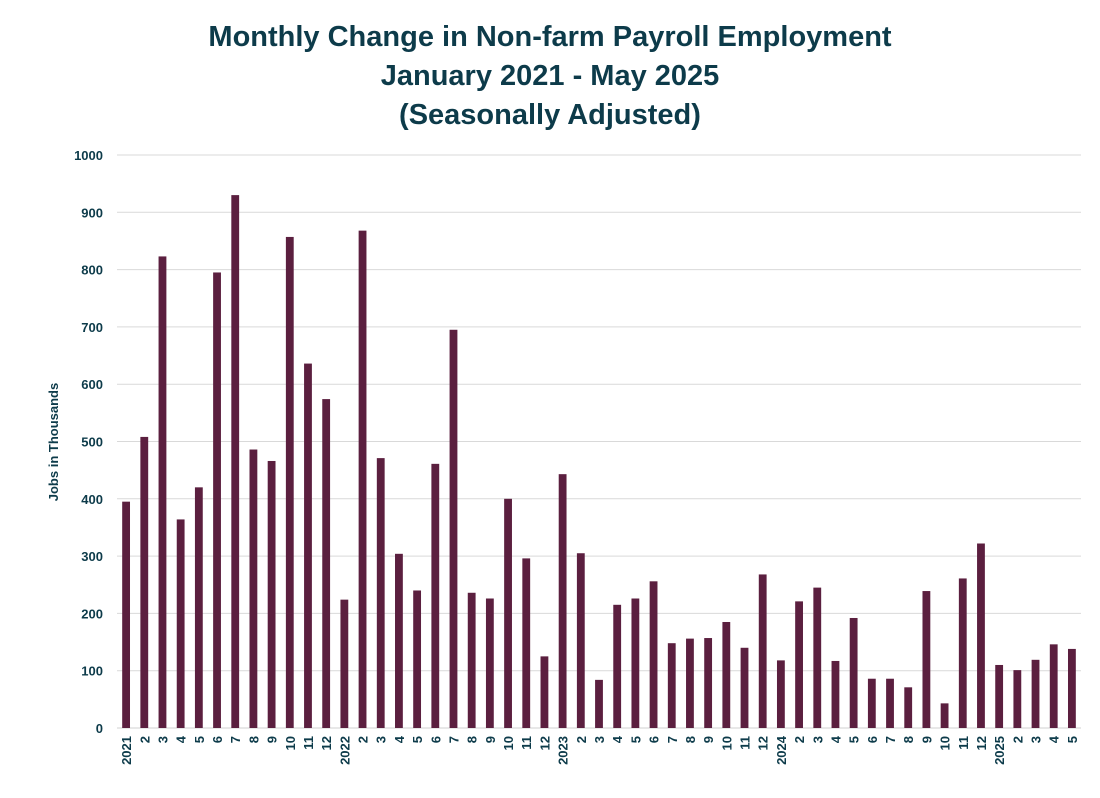 The width and height of the screenshot is (1100, 798). I want to click on x-tick-label: 2023, so click(563, 750).